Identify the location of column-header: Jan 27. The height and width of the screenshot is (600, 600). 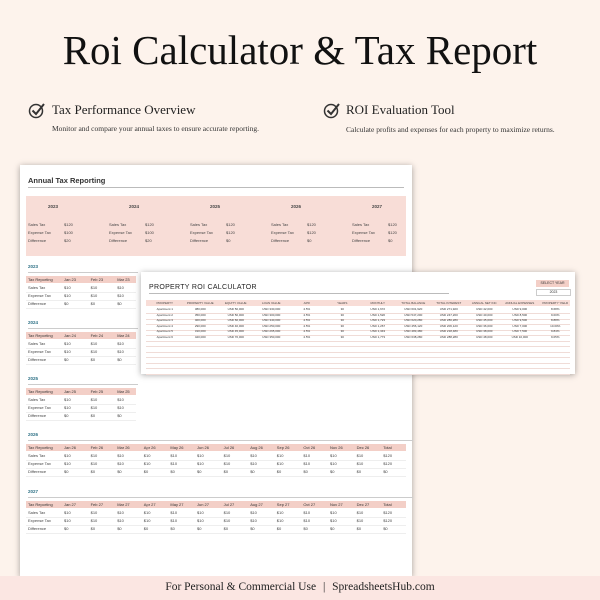
(70, 504).